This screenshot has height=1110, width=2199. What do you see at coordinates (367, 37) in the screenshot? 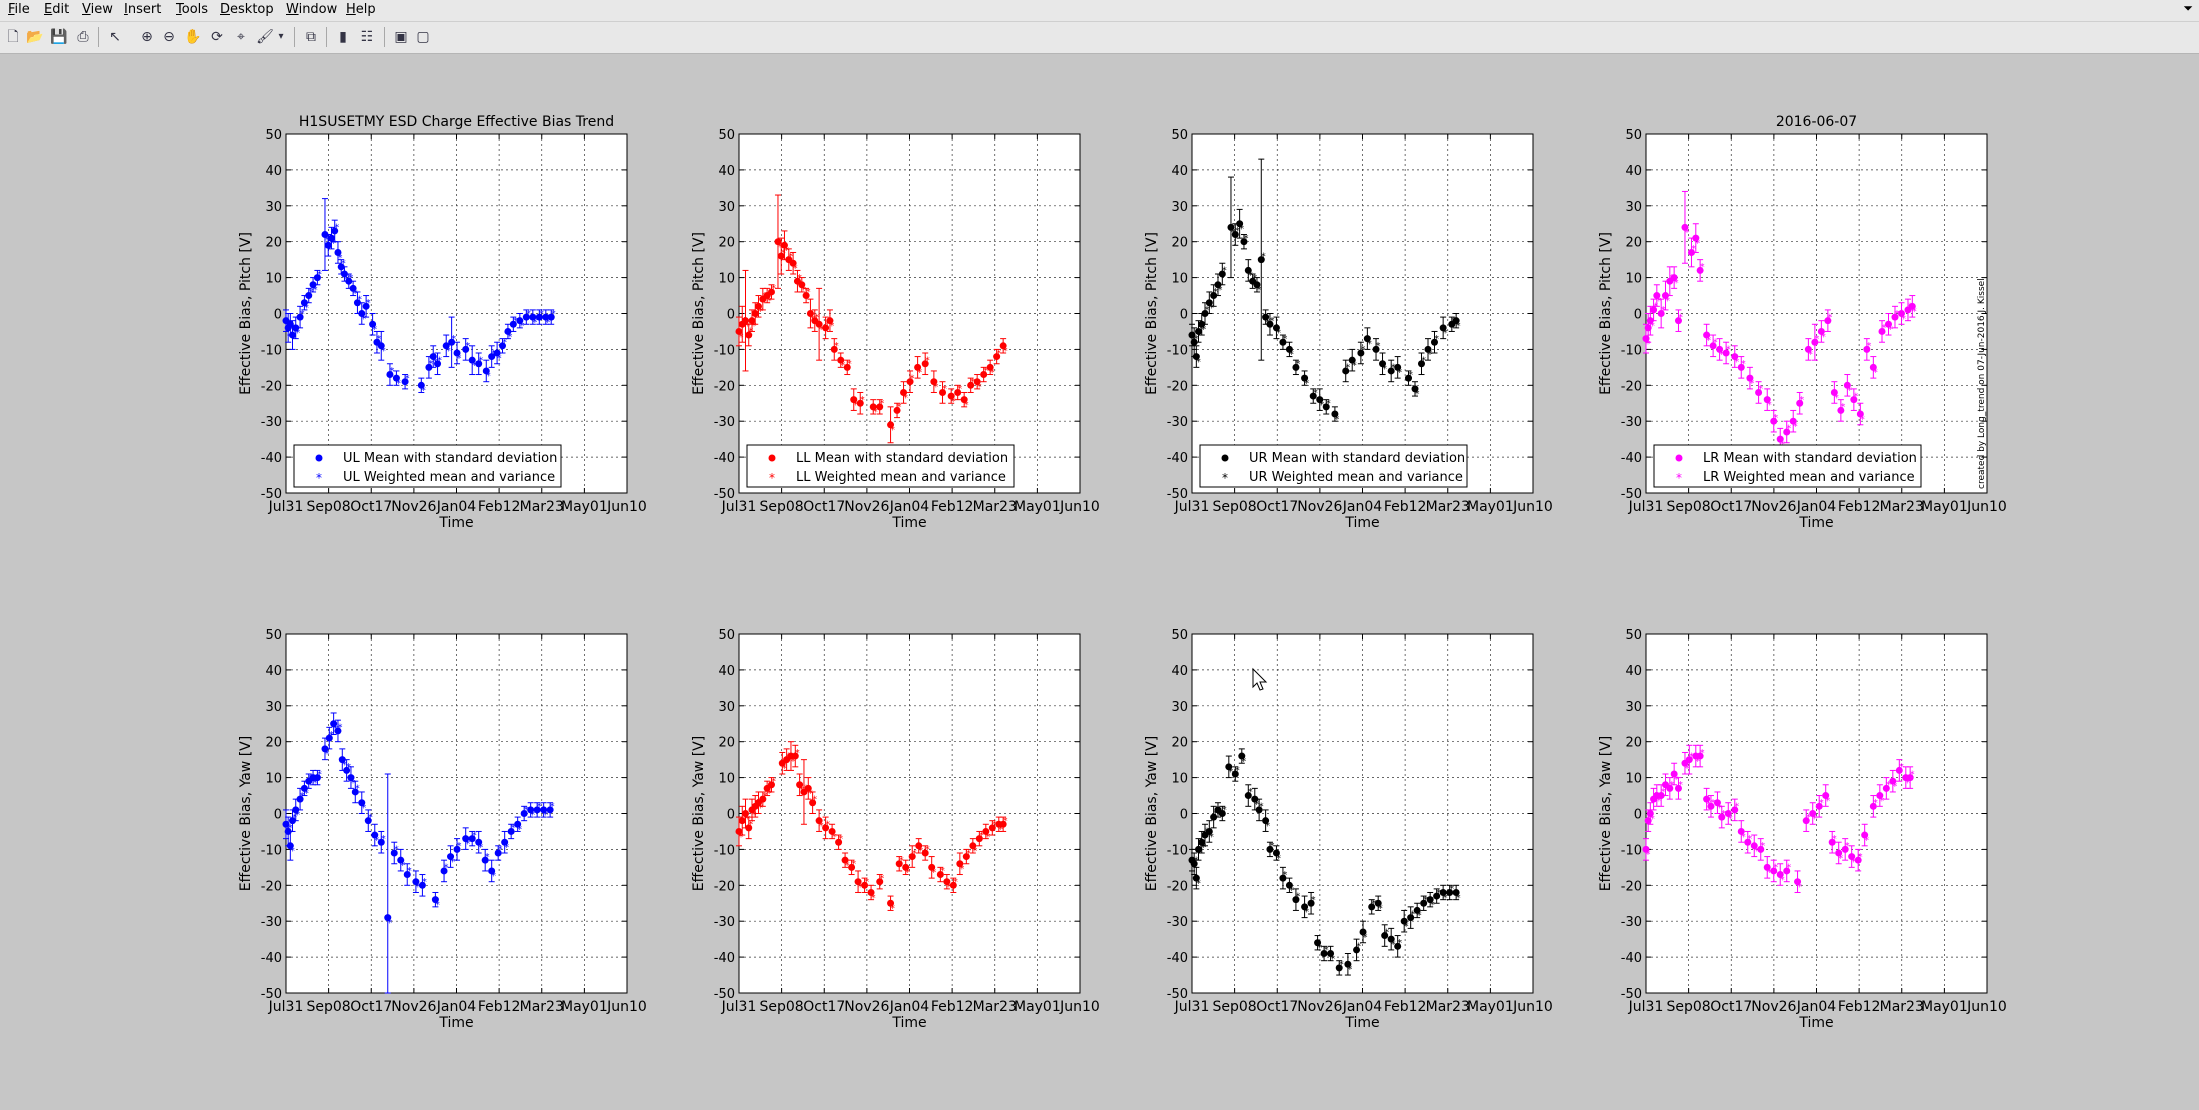
I see `insert-legend-button: ☷` at bounding box center [367, 37].